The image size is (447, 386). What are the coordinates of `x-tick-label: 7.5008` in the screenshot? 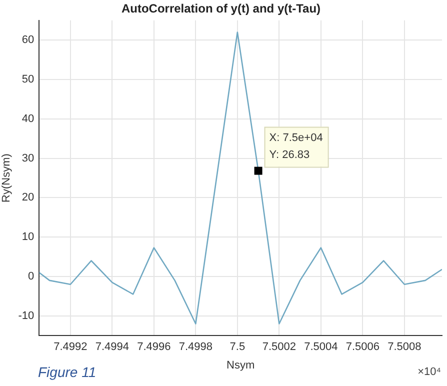 It's located at (405, 347).